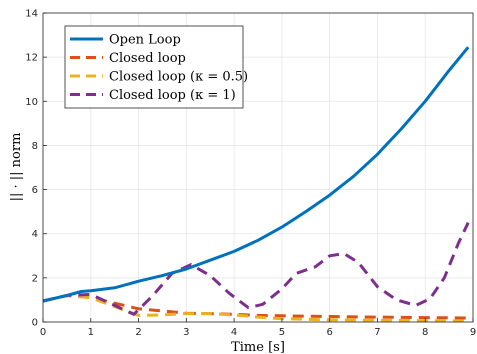 The height and width of the screenshot is (354, 477). What do you see at coordinates (31, 102) in the screenshot?
I see `y-tick-label: 10` at bounding box center [31, 102].